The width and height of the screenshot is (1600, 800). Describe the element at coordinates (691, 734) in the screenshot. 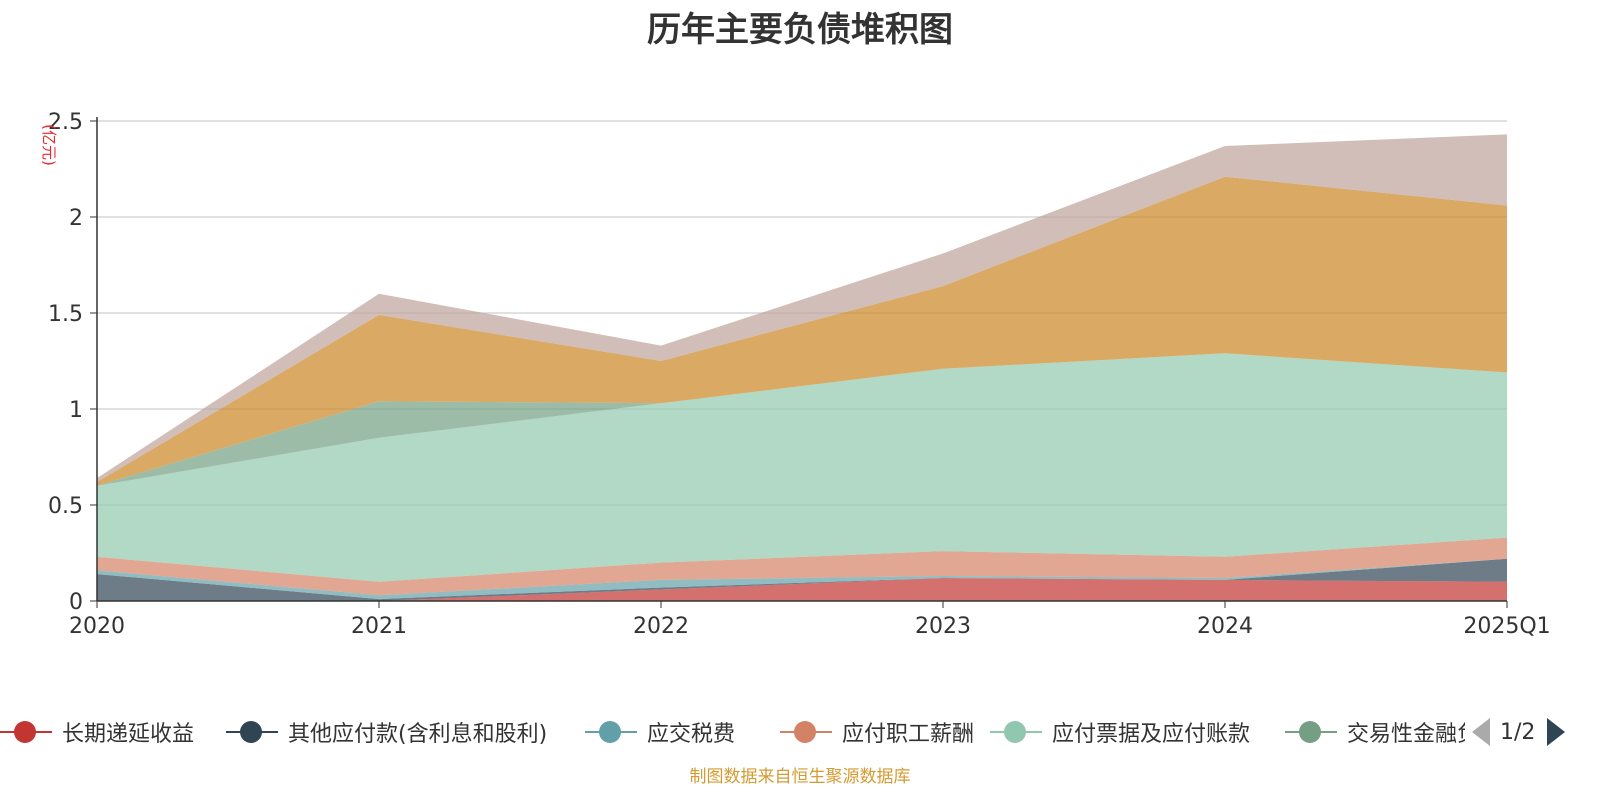

I see `legend-label: 应交税费` at that location.